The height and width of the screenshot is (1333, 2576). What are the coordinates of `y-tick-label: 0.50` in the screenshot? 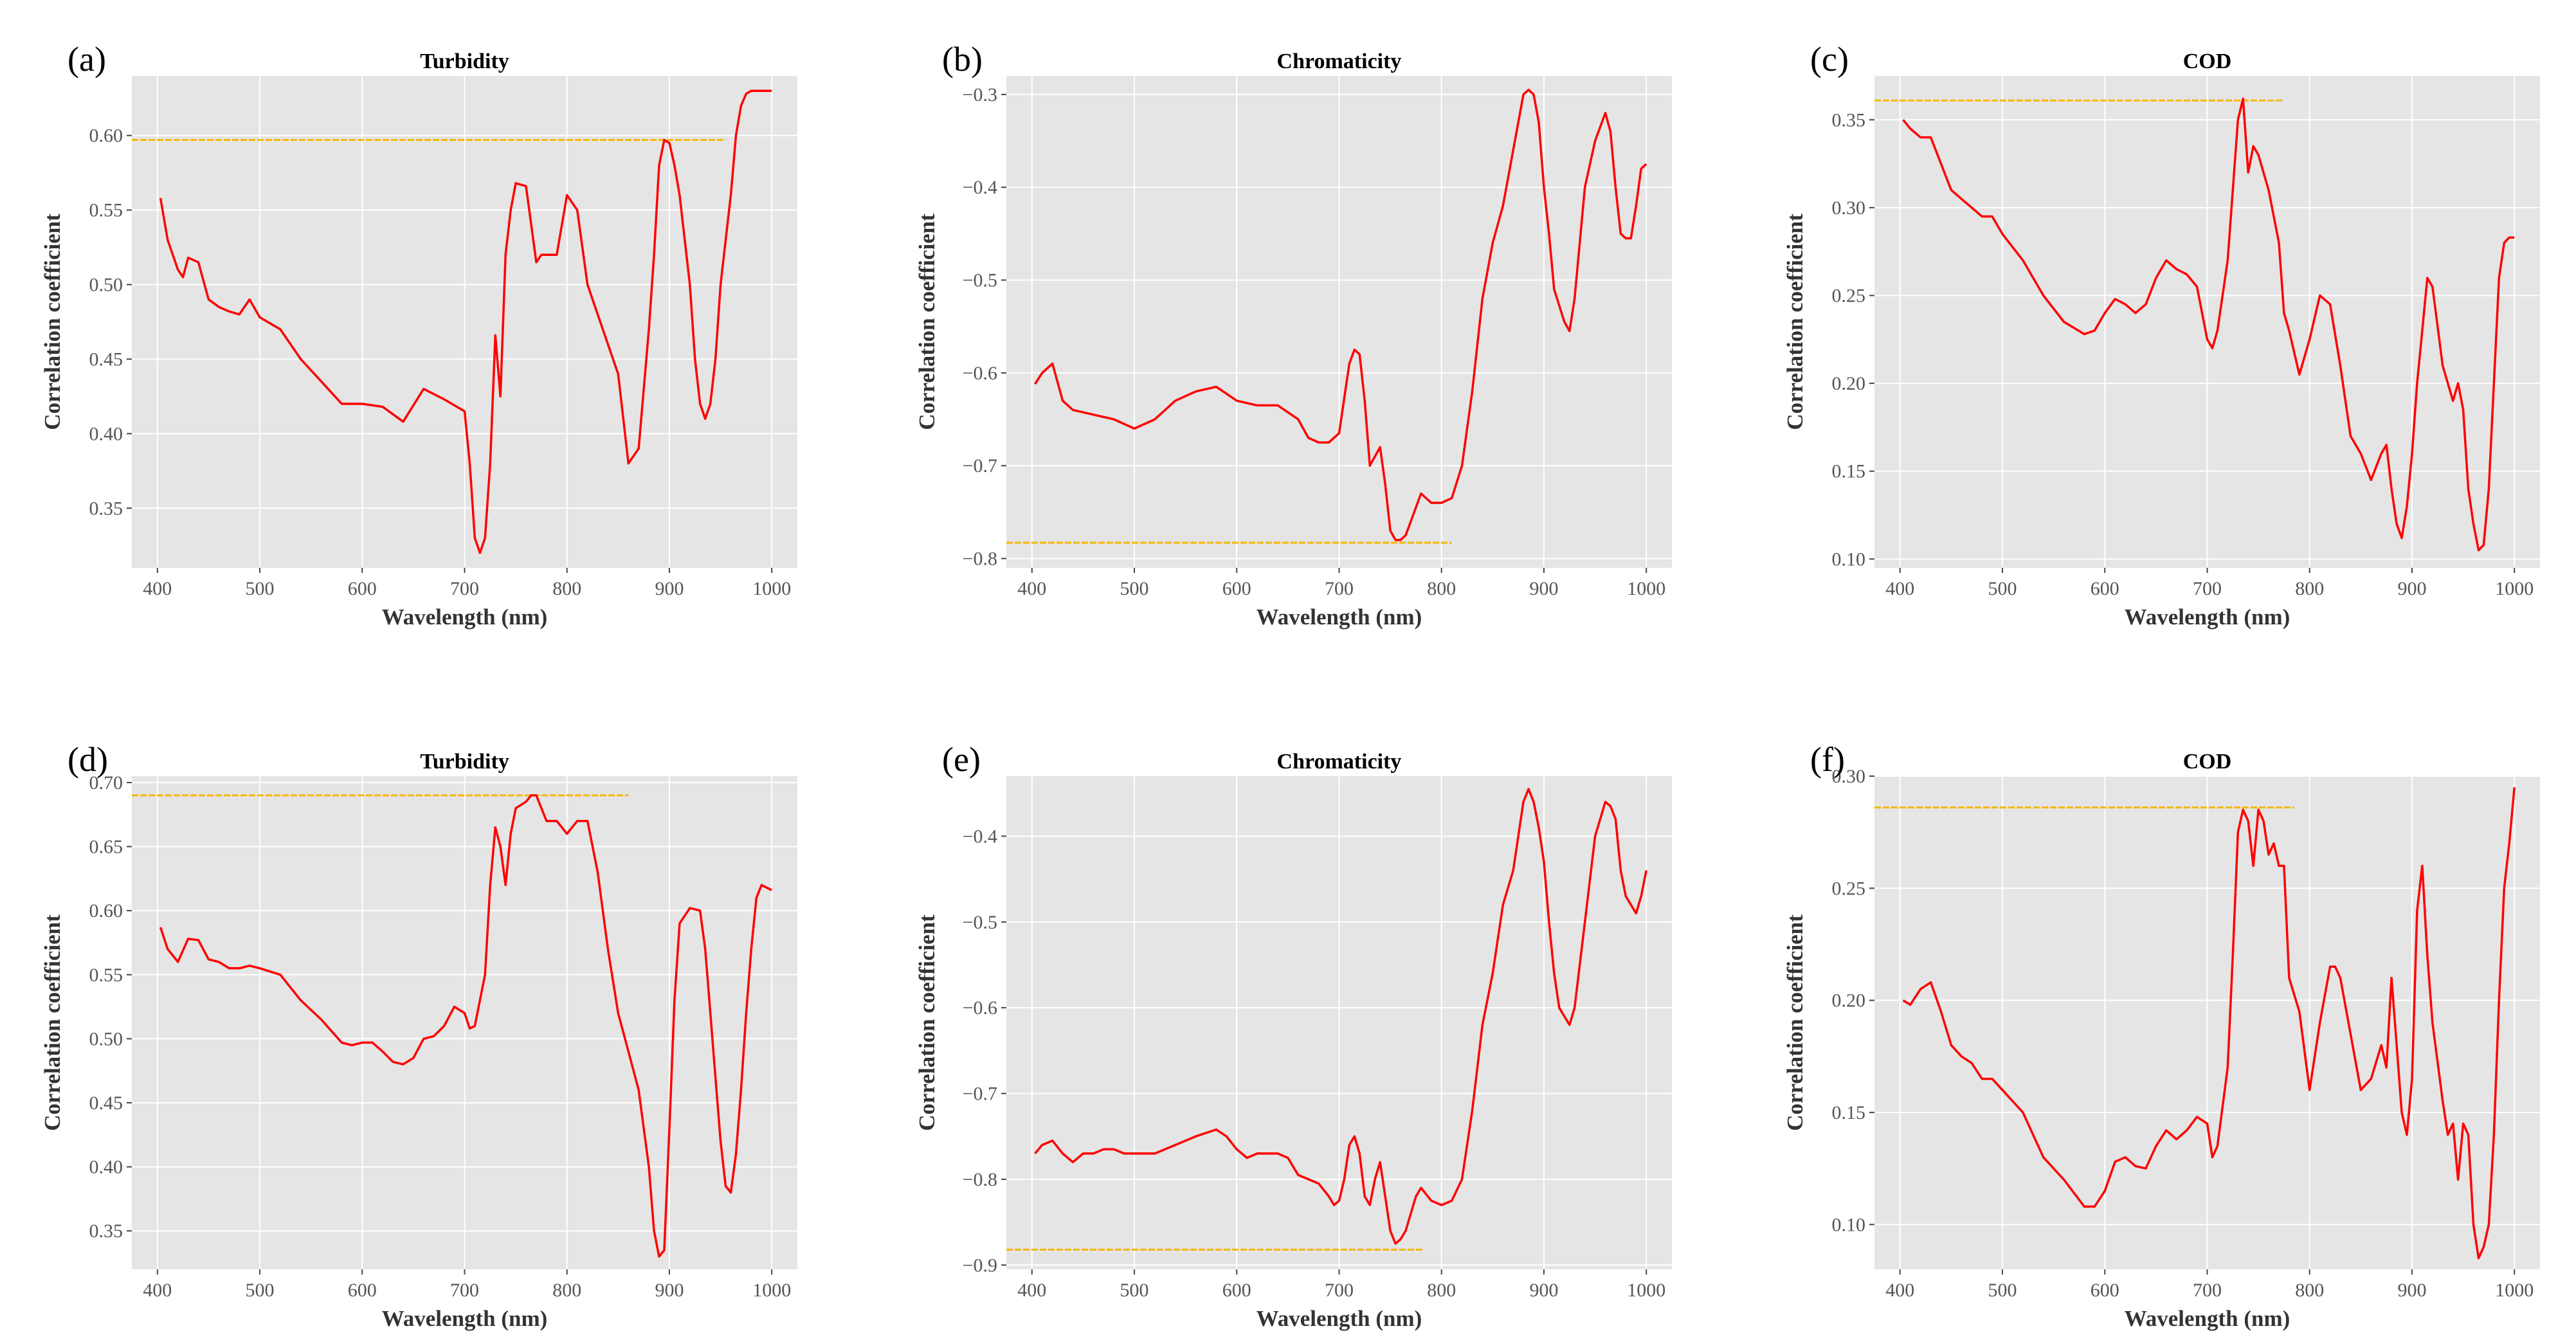 It's located at (106, 285).